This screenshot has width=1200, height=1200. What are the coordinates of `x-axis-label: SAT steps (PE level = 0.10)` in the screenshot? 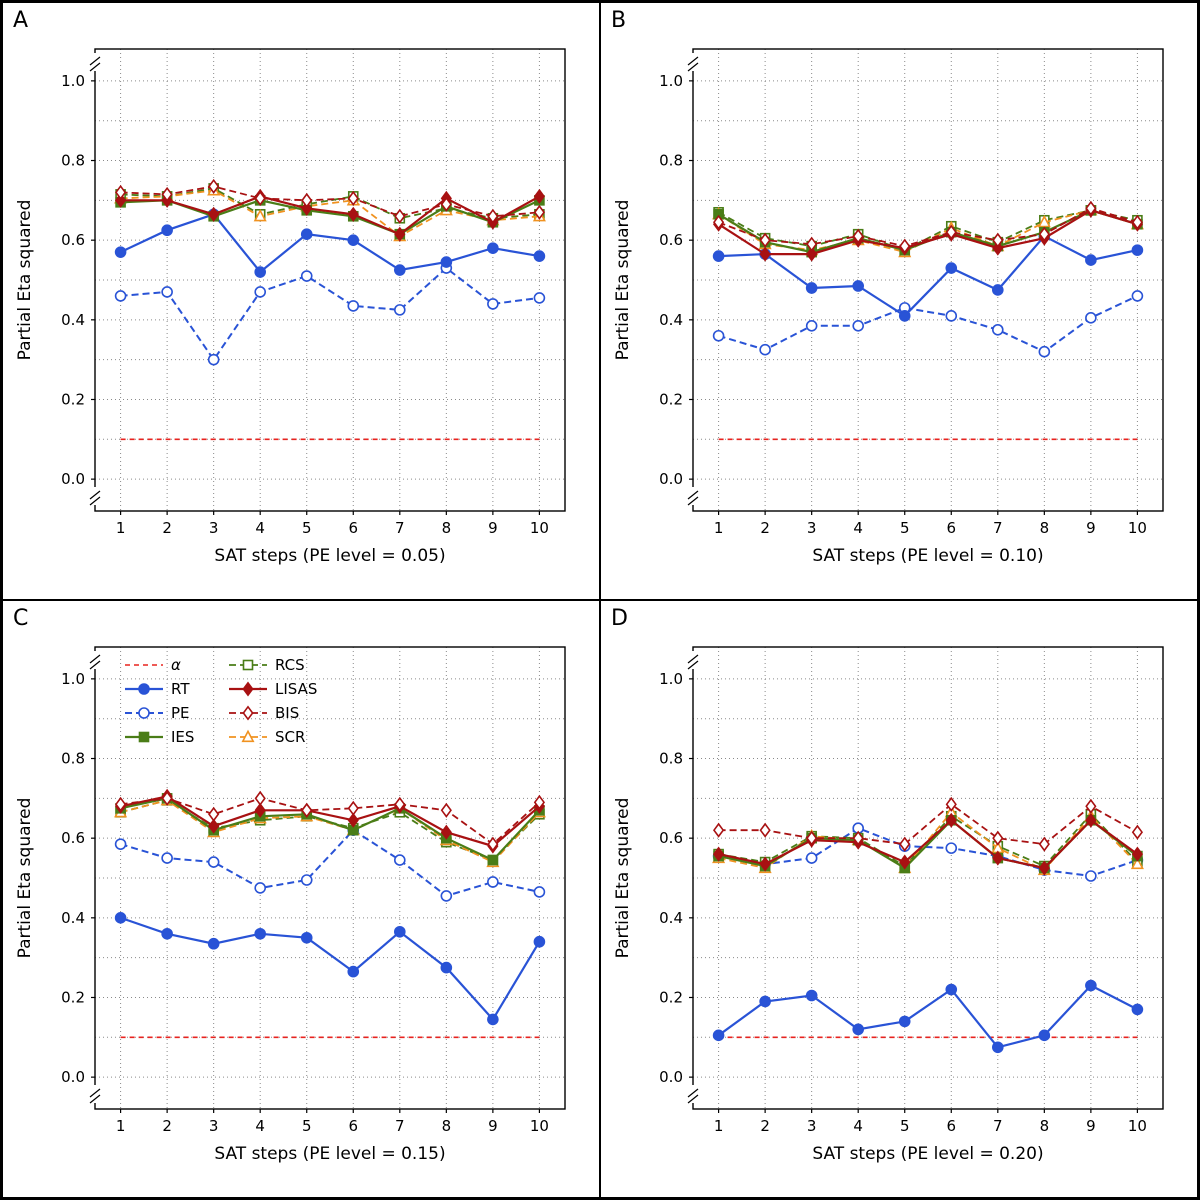 It's located at (928, 556).